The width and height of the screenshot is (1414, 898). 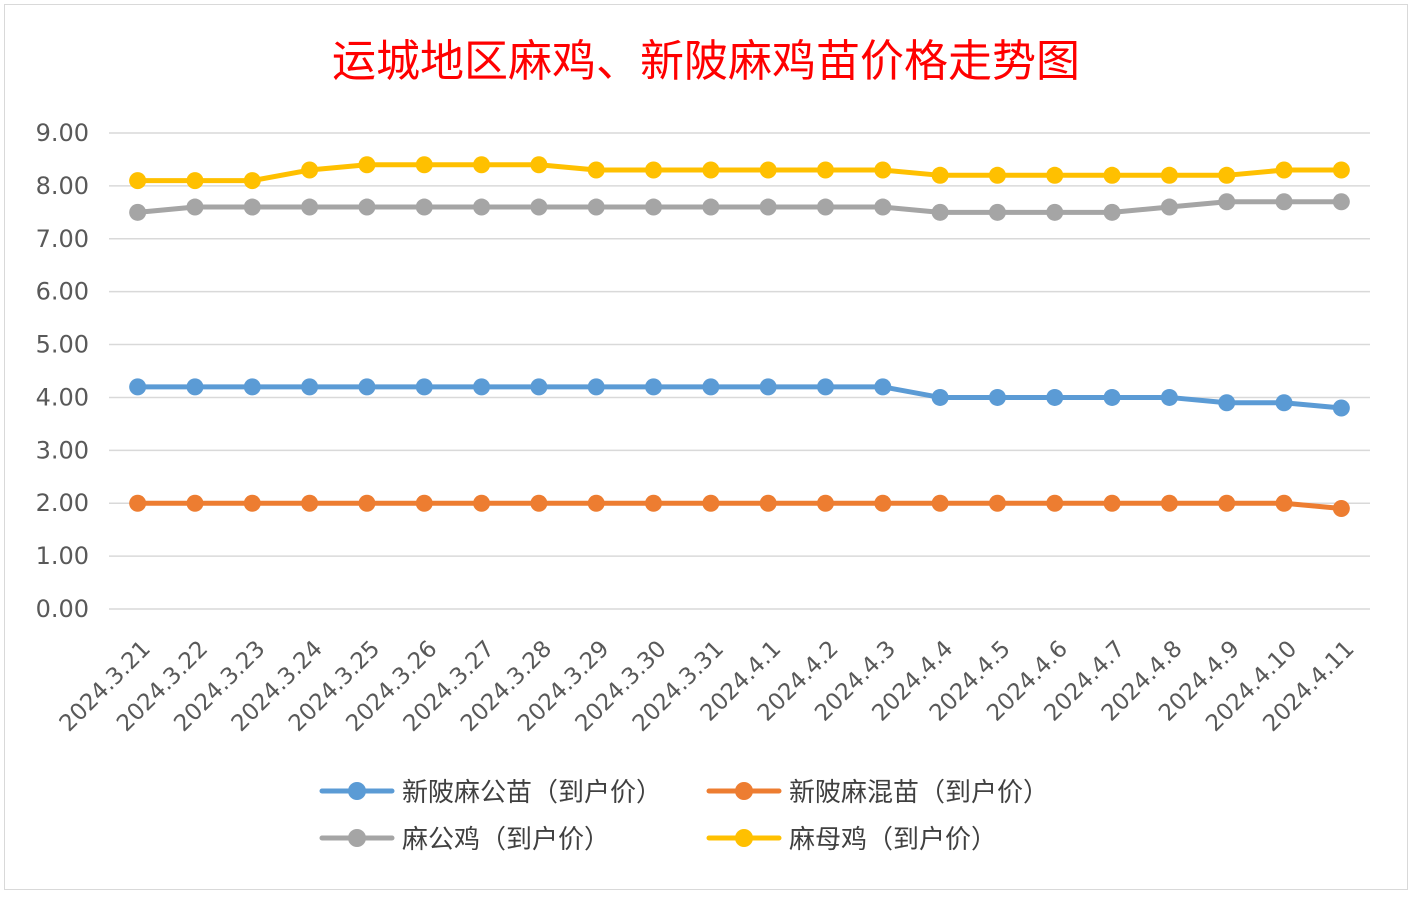 What do you see at coordinates (532, 793) in the screenshot?
I see `legend-label: 新陂麻公苗（到户价）` at bounding box center [532, 793].